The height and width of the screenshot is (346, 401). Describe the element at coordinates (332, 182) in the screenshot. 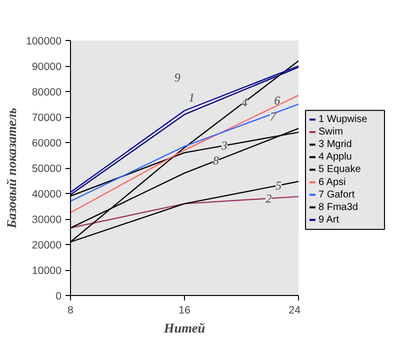

I see `legend-label: 6 Apsi` at that location.